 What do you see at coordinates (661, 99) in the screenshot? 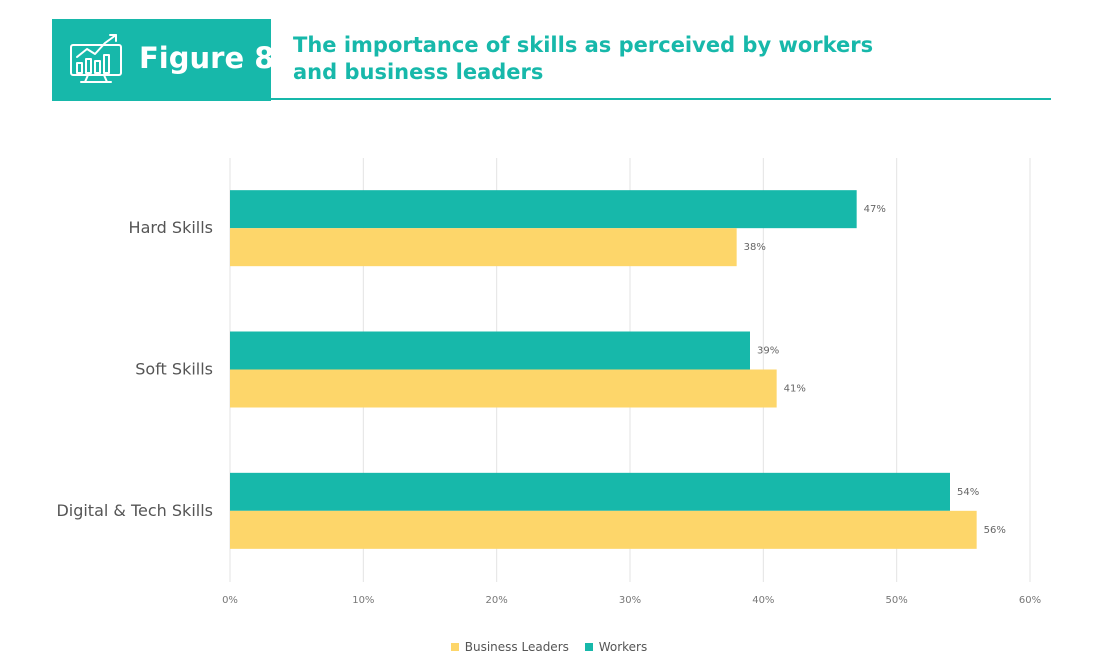
I see `title-rule` at bounding box center [661, 99].